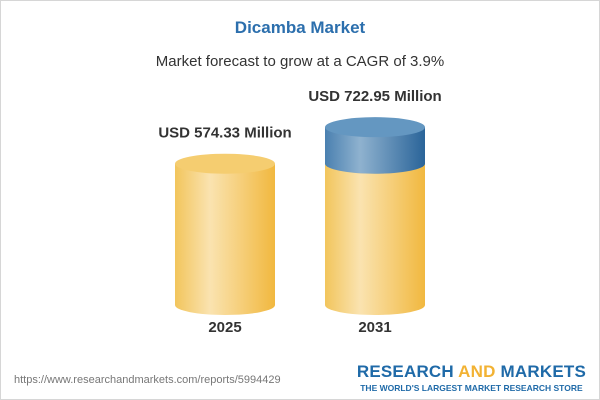 The image size is (600, 400). What do you see at coordinates (375, 127) in the screenshot?
I see `growth-segment-2031-top` at bounding box center [375, 127].